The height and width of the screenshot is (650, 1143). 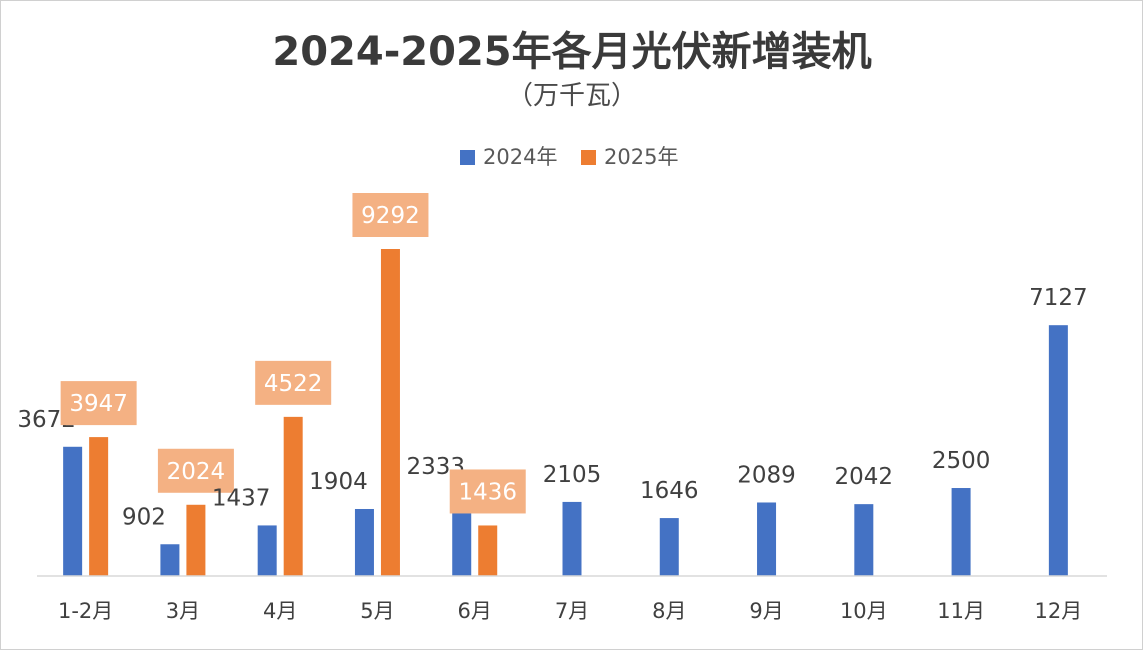 I want to click on legend-label-2024: 2024年, so click(x=520, y=157).